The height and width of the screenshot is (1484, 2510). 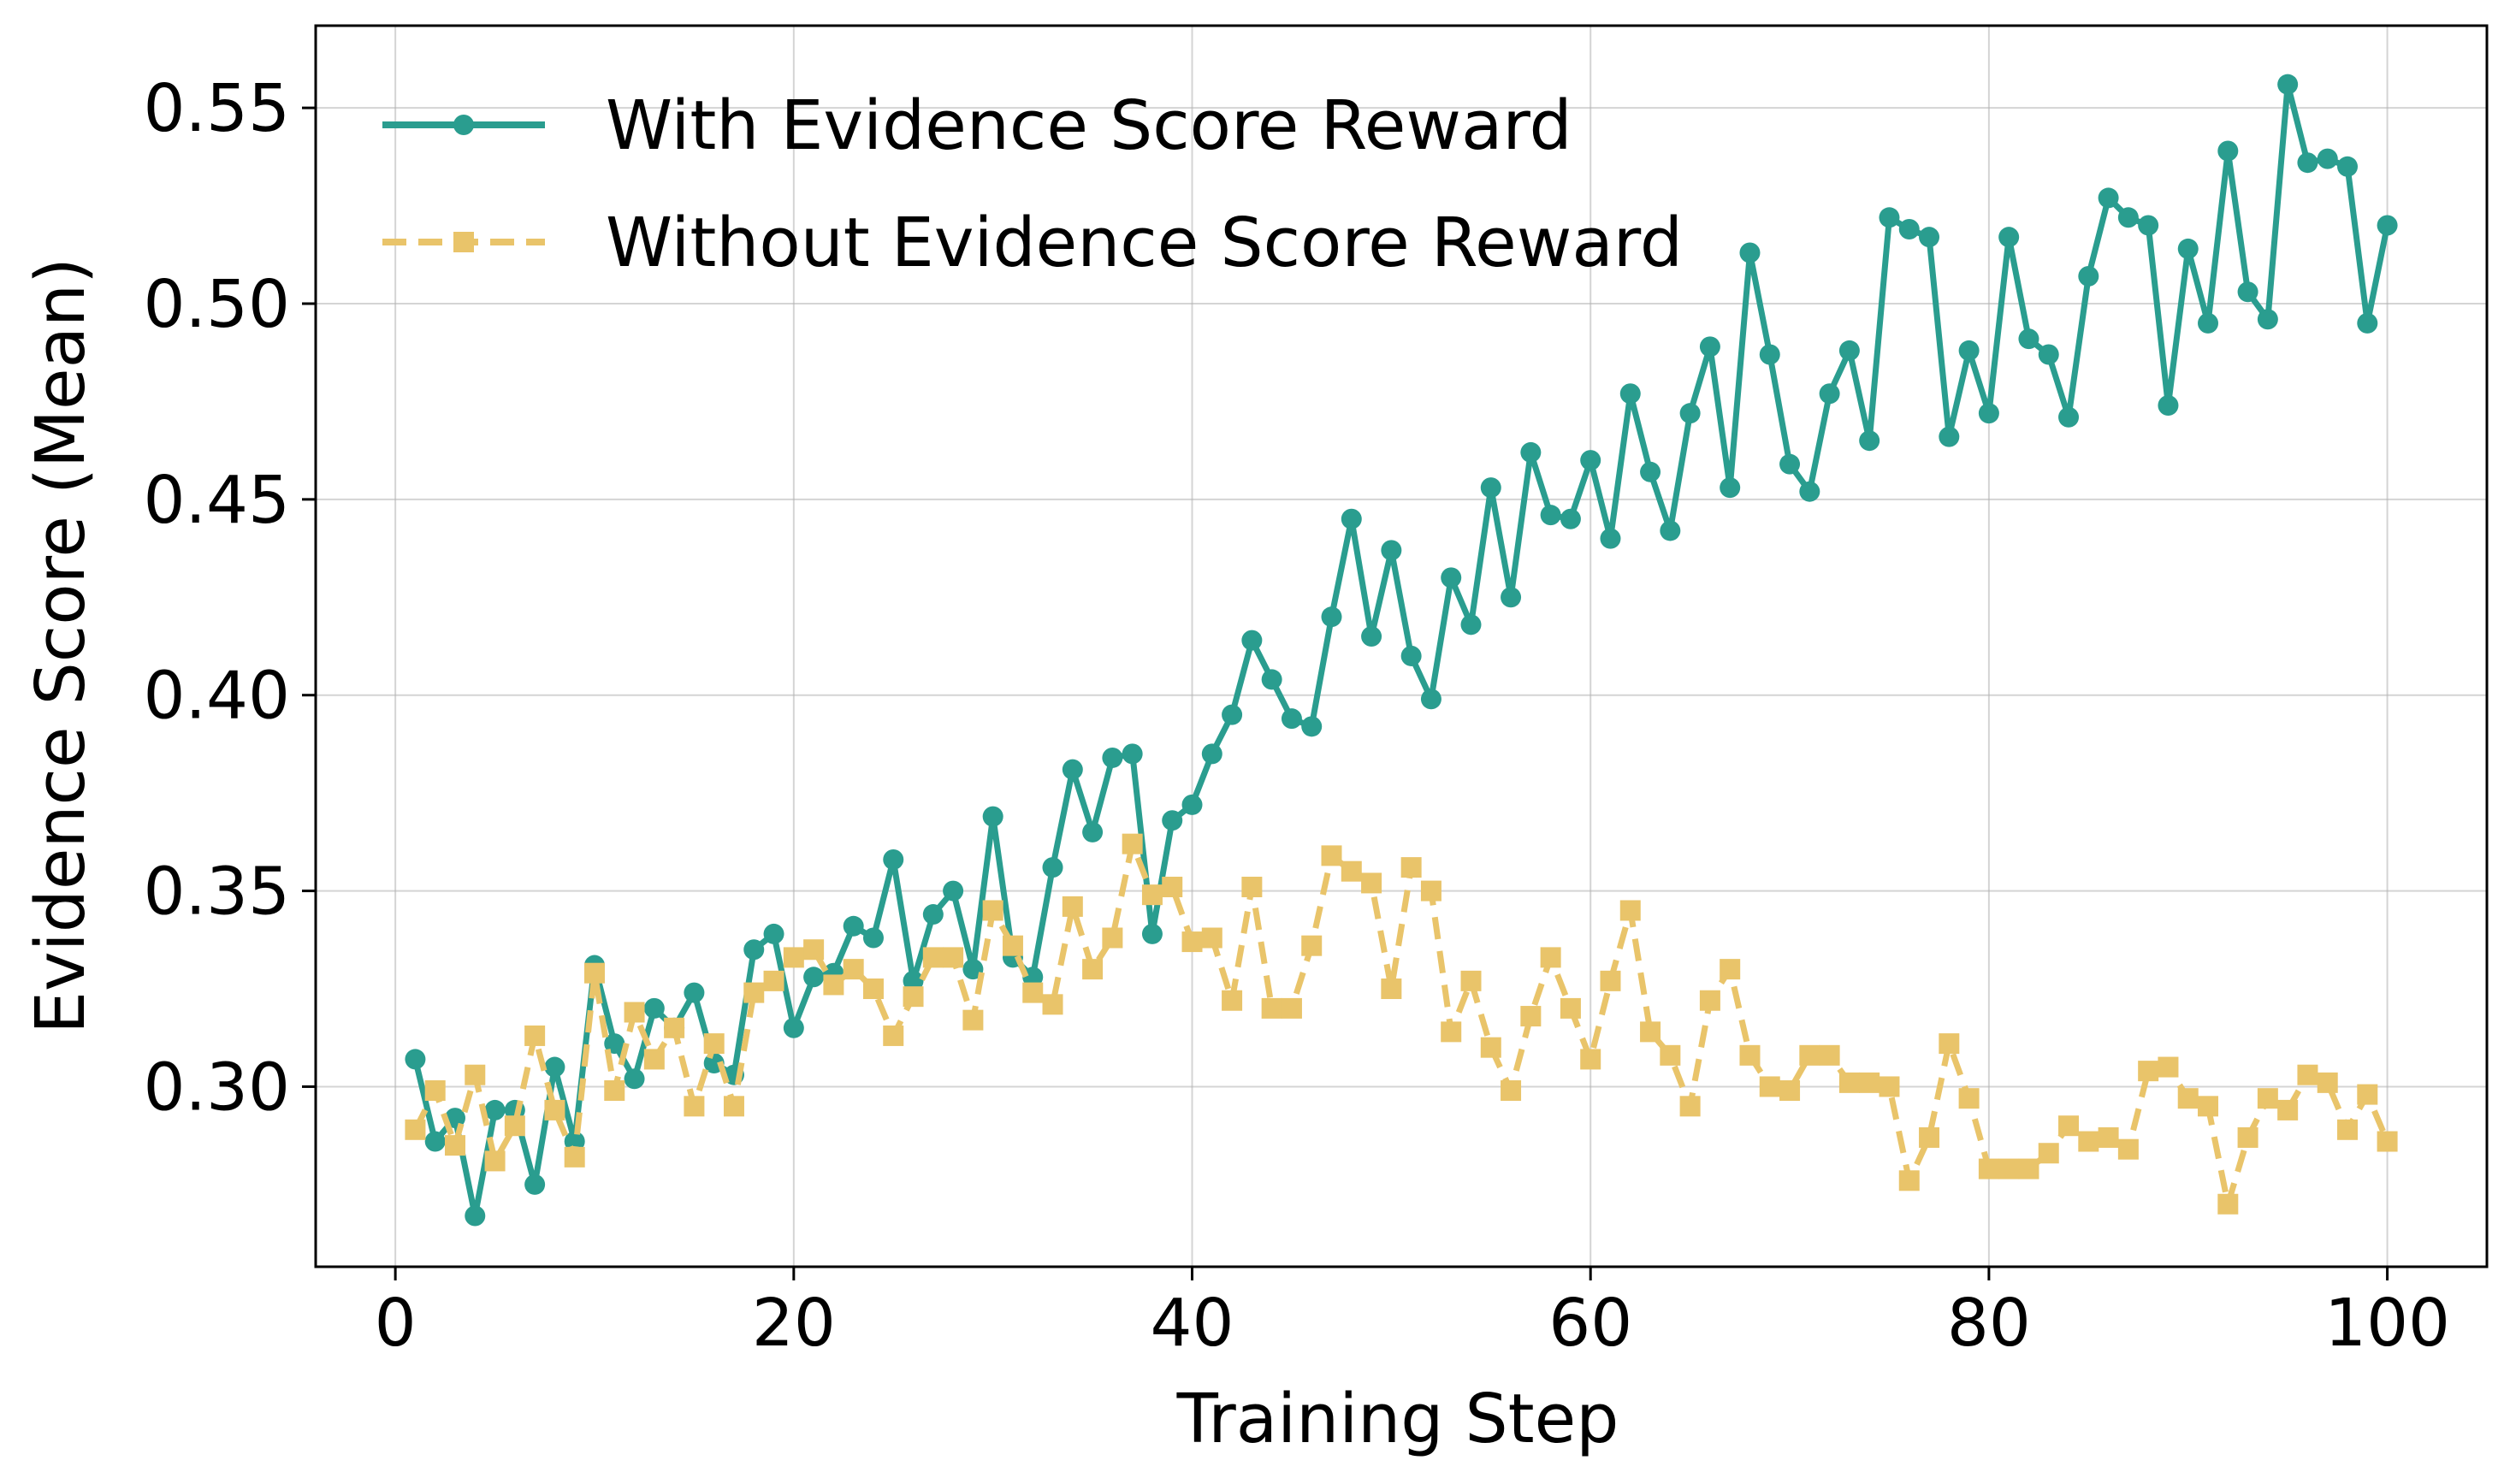 I want to click on y-tick-label: 0.50, so click(x=217, y=305).